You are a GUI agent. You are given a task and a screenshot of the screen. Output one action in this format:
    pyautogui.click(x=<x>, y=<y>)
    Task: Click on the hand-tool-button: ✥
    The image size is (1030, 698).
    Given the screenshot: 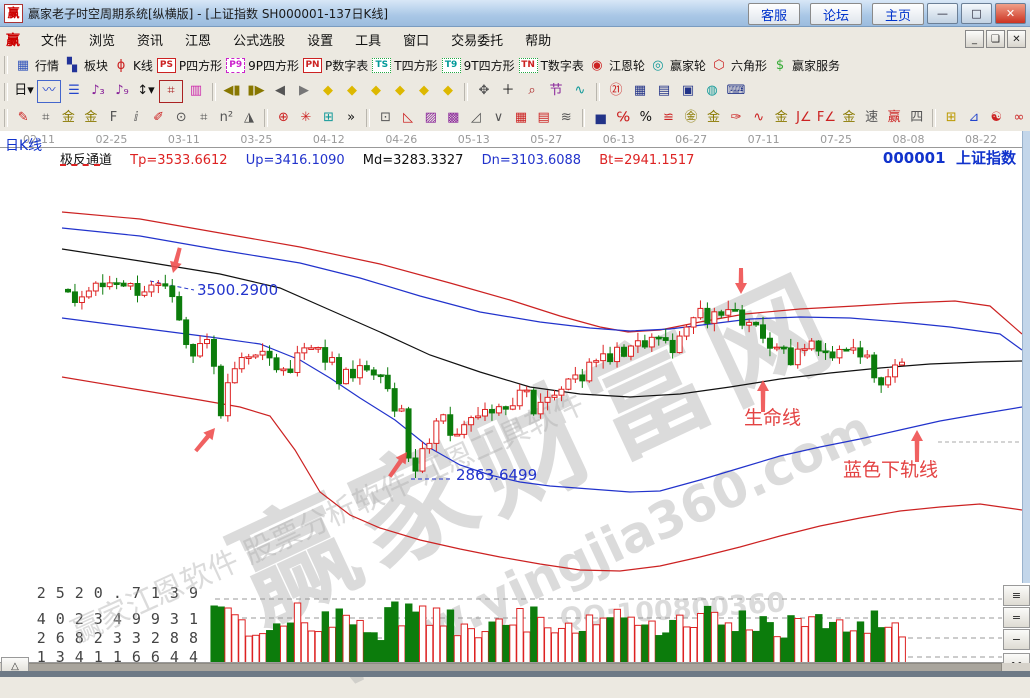 What is the action you would take?
    pyautogui.click(x=484, y=90)
    